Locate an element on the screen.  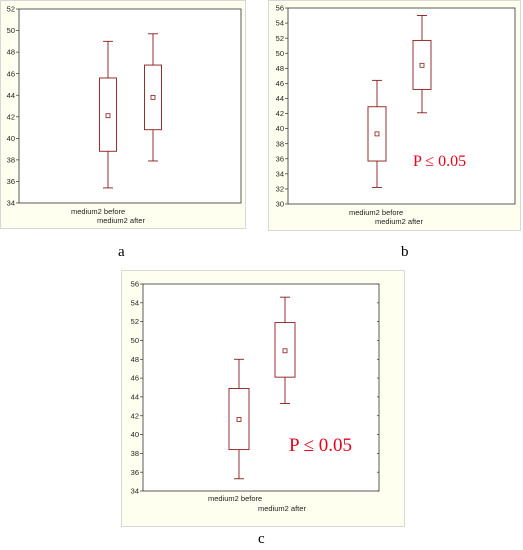
panel-label-c: c is located at coordinates (261, 539).